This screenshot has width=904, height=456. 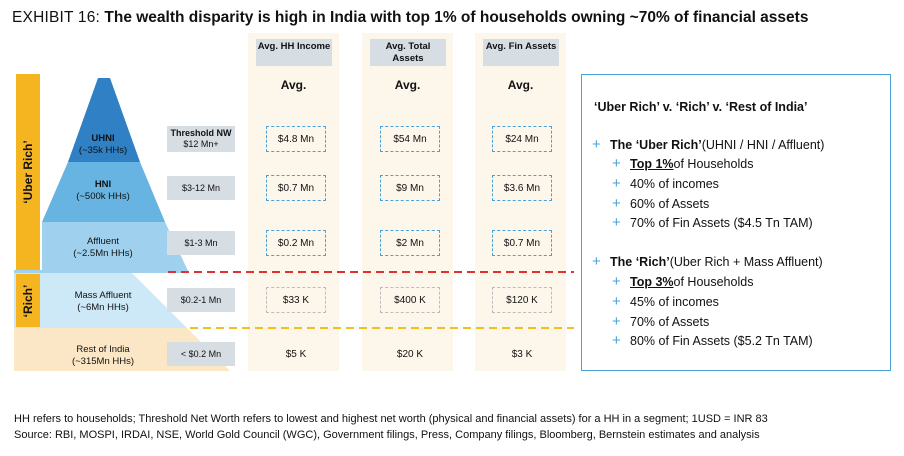 I want to click on tier-label-uhni: UHNI (~35k HHs), so click(x=103, y=144).